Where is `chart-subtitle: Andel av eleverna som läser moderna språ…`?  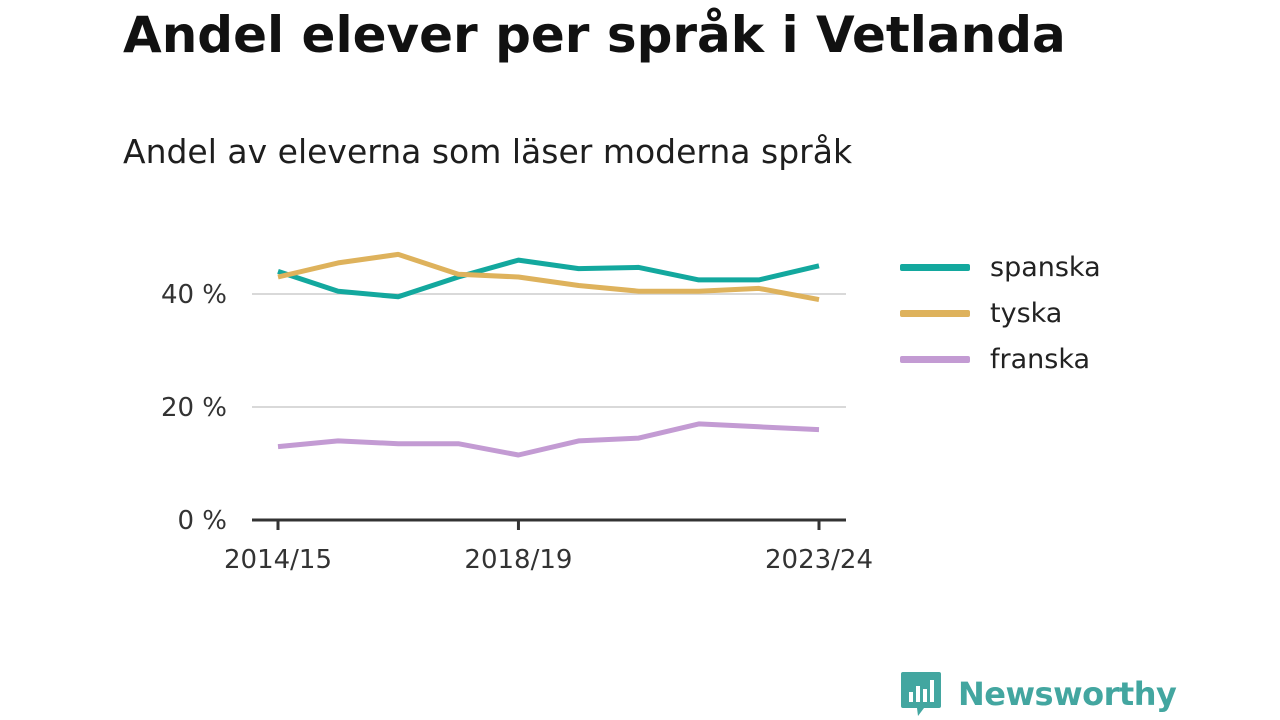 chart-subtitle: Andel av eleverna som läser moderna språ… is located at coordinates (488, 151).